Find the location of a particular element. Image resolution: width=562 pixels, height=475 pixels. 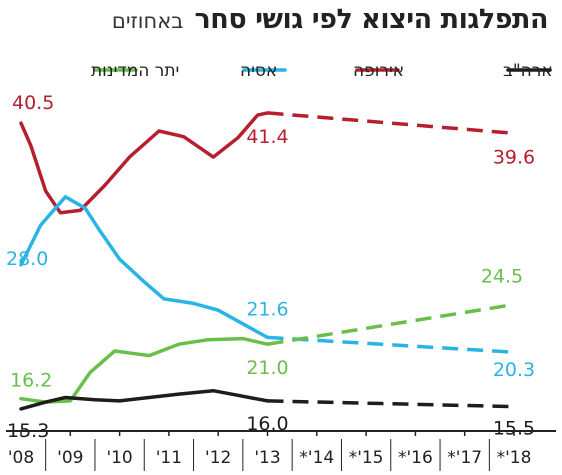

chart-title: התפלגות היצוא לפי גושי סחר is located at coordinates (371, 19).